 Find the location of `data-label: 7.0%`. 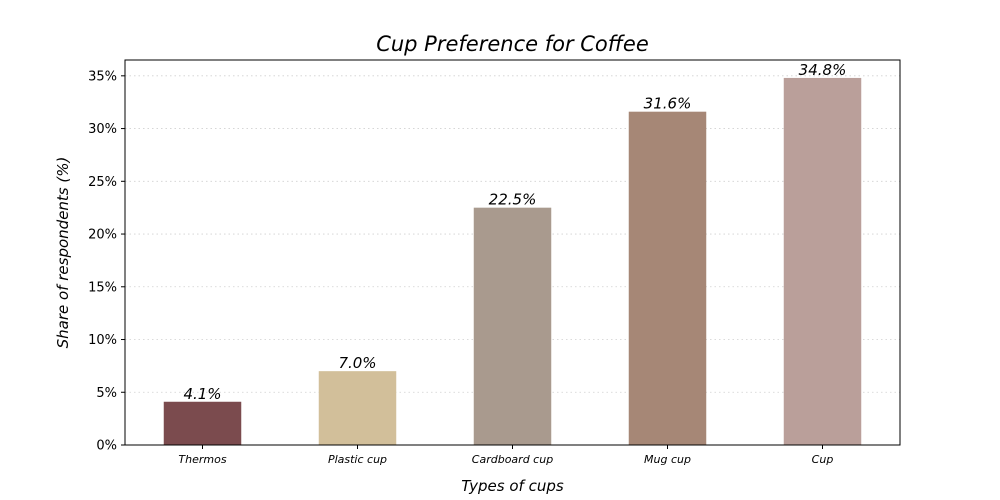

data-label: 7.0% is located at coordinates (357, 363).